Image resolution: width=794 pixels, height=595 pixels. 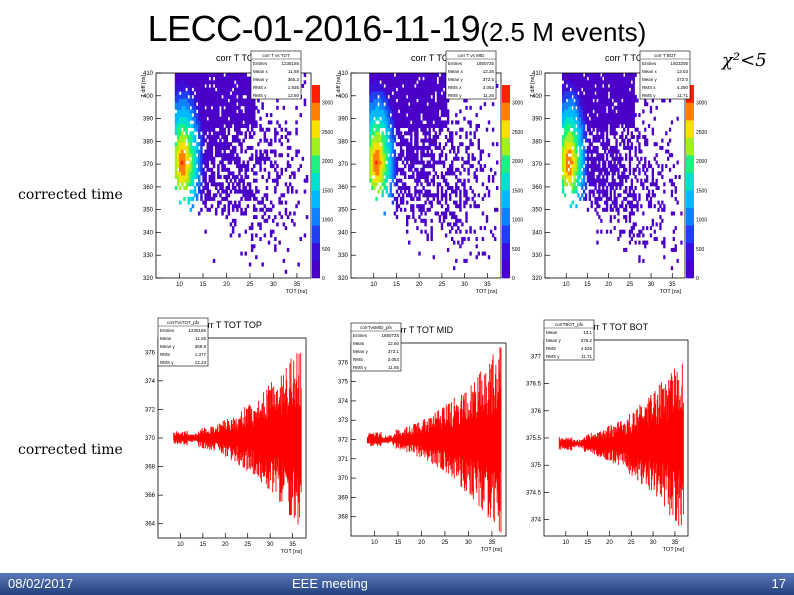 I want to click on x-tick-label: 35, so click(x=487, y=285).